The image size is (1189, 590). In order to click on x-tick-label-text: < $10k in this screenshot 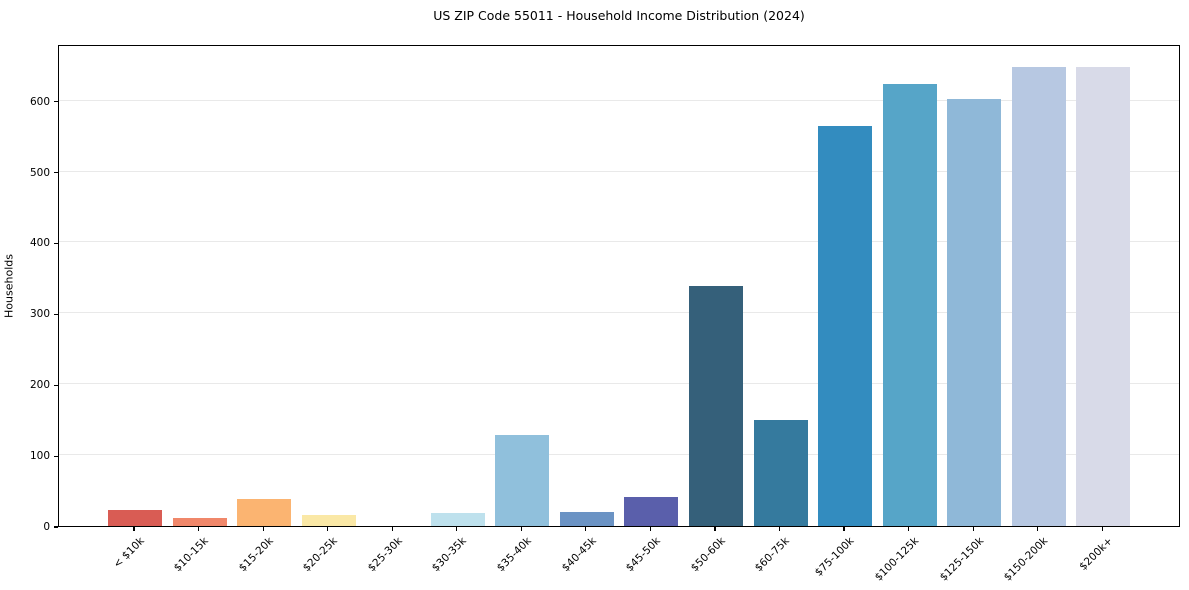, I will do `click(128, 553)`.